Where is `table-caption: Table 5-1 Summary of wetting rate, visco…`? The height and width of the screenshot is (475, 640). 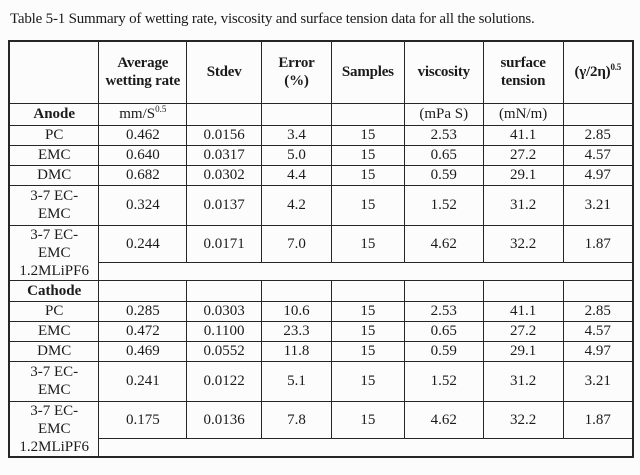 table-caption: Table 5-1 Summary of wetting rate, visco… is located at coordinates (272, 19).